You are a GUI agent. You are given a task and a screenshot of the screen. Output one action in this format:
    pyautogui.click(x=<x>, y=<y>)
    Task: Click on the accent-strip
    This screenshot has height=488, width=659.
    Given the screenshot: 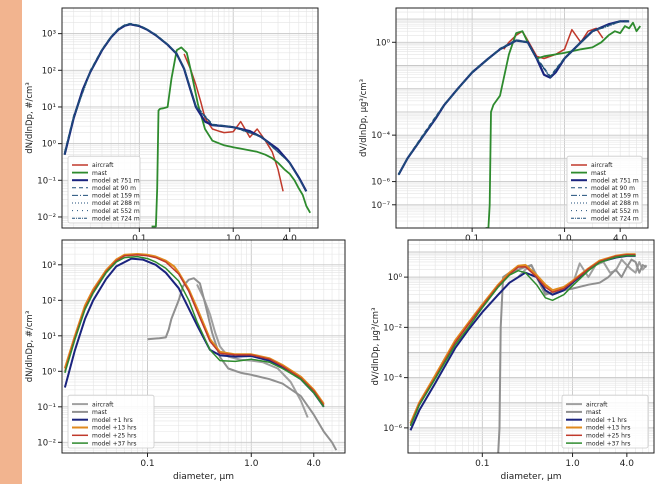 What is the action you would take?
    pyautogui.click(x=11, y=242)
    